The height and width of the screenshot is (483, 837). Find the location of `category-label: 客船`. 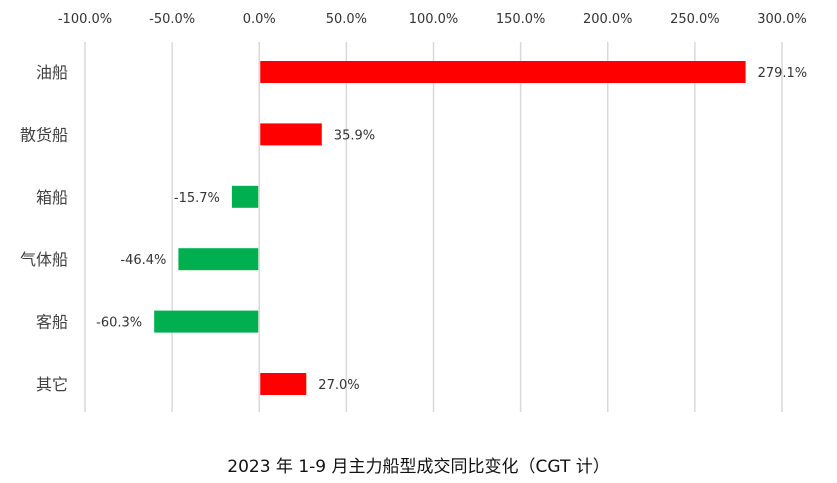

category-label: 客船 is located at coordinates (52, 322).